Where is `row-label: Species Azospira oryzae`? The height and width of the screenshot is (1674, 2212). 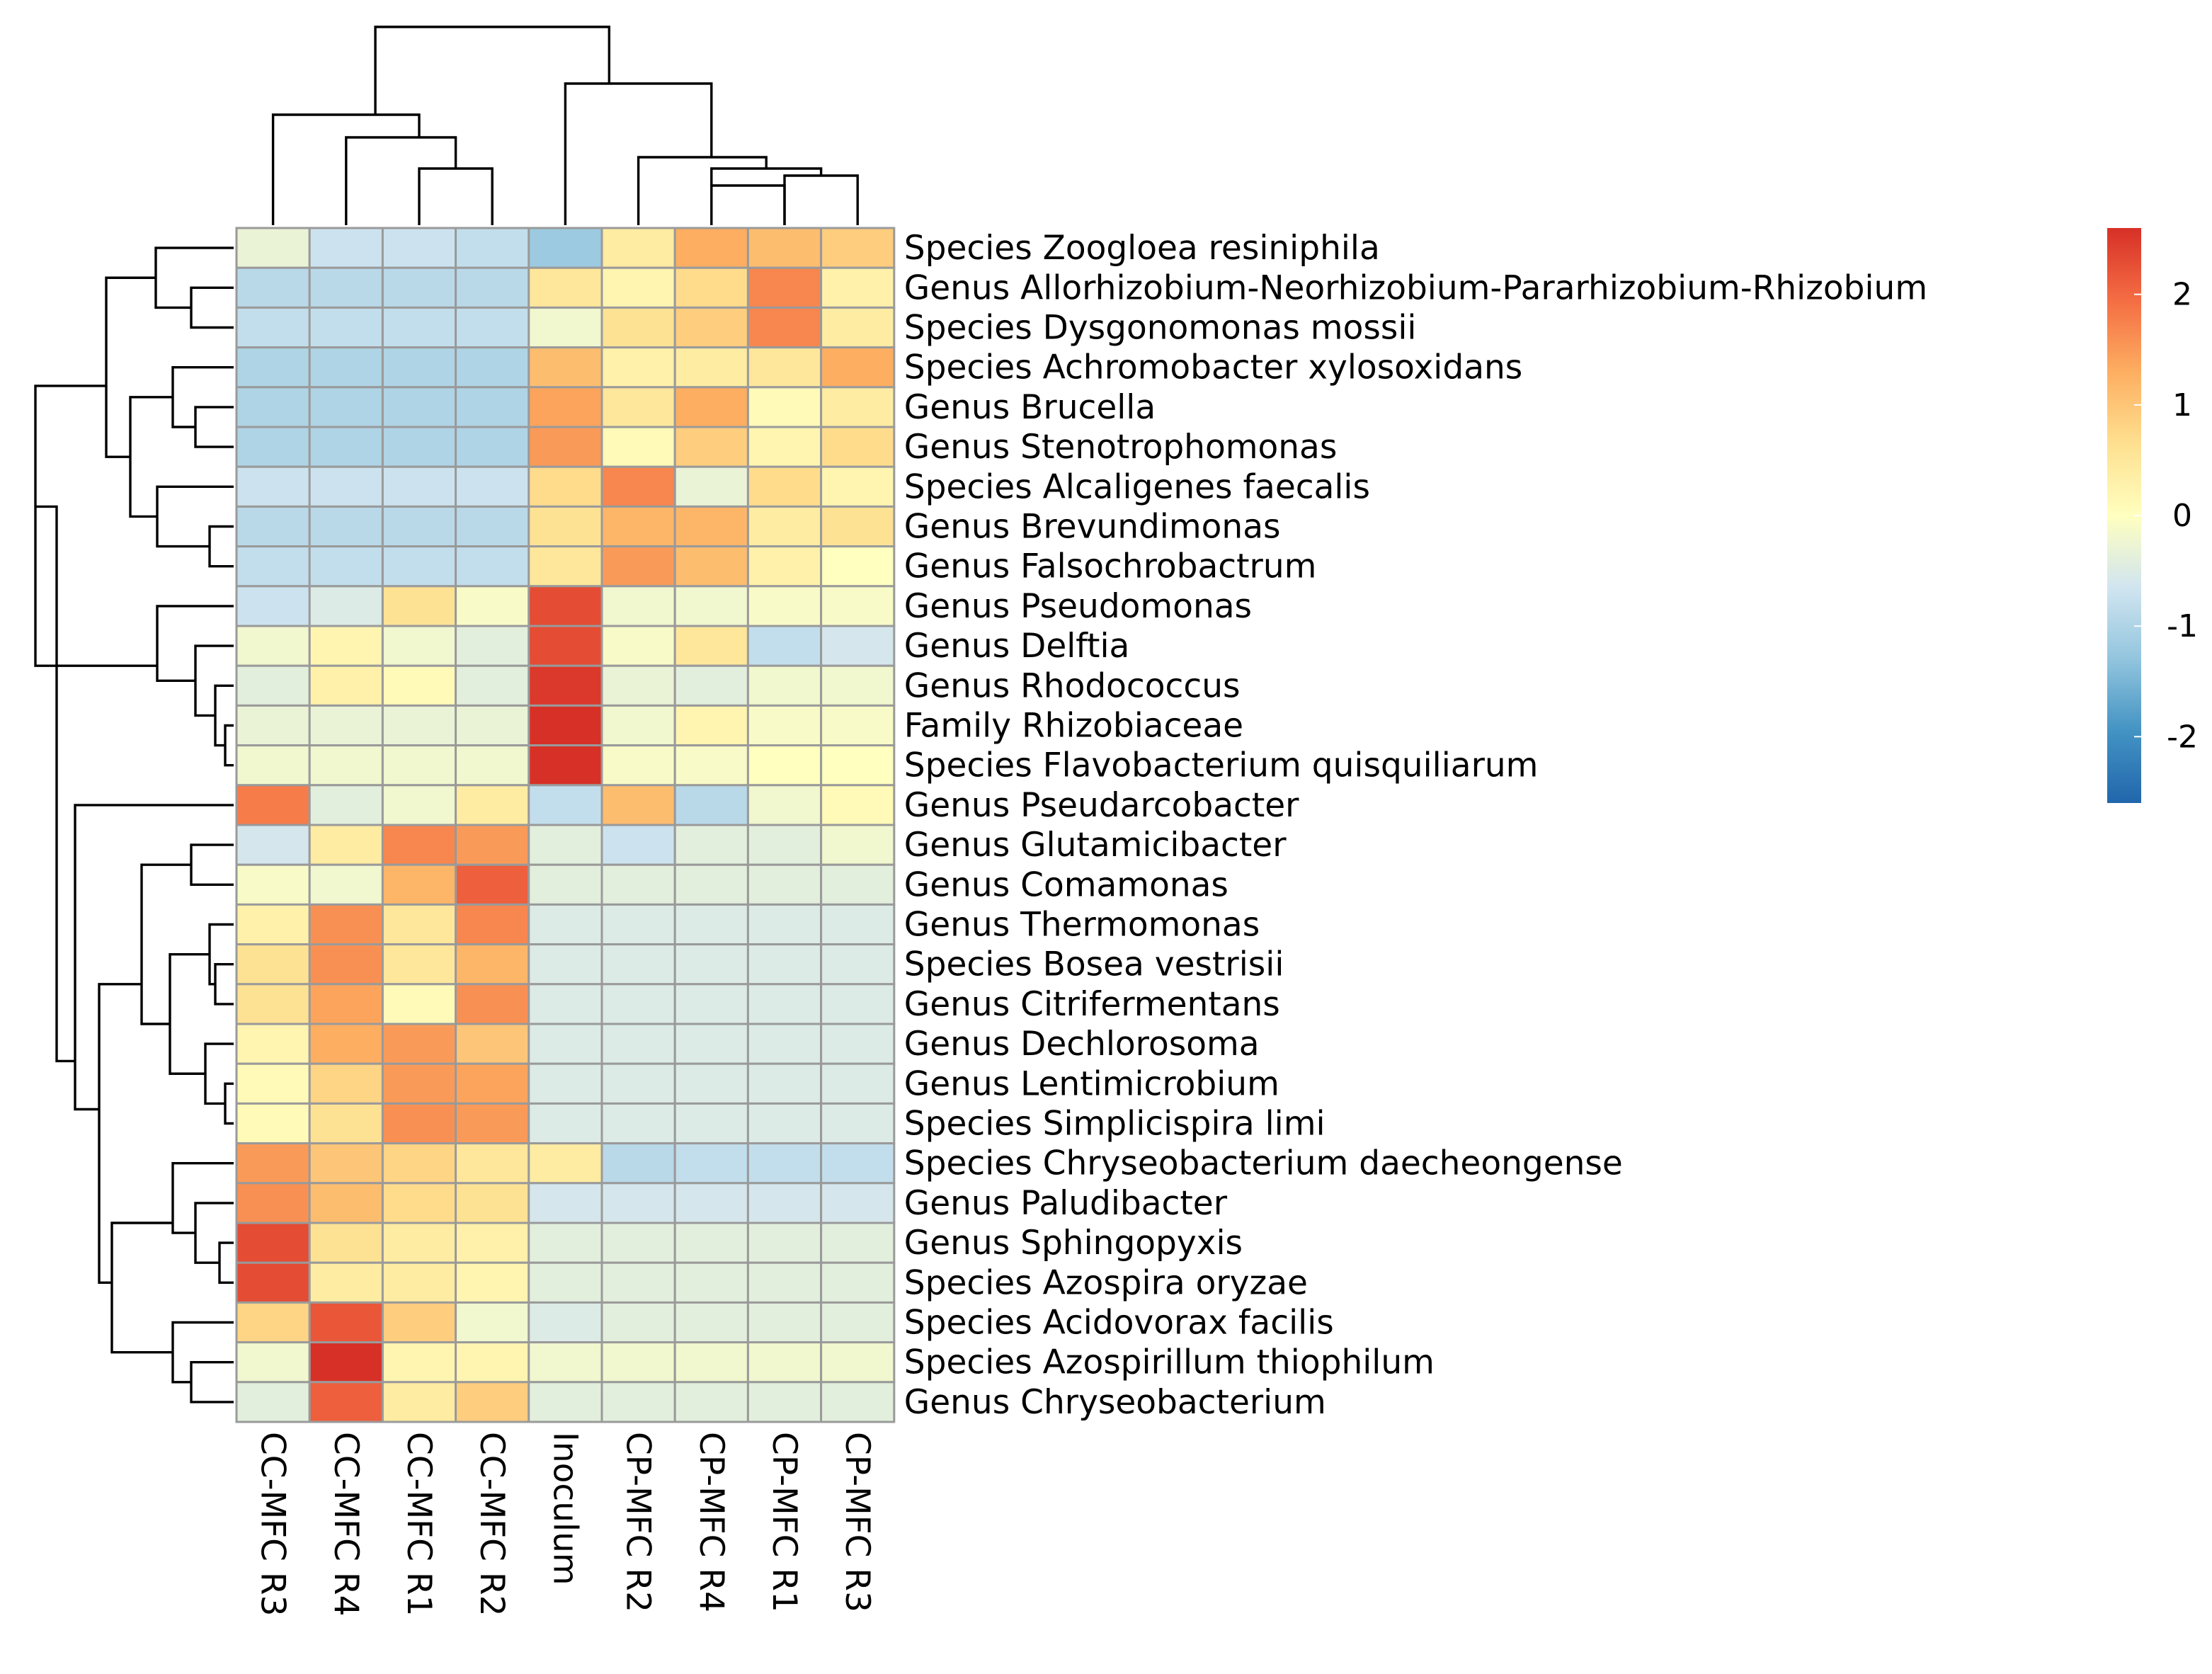 row-label: Species Azospira oryzae is located at coordinates (1106, 1282).